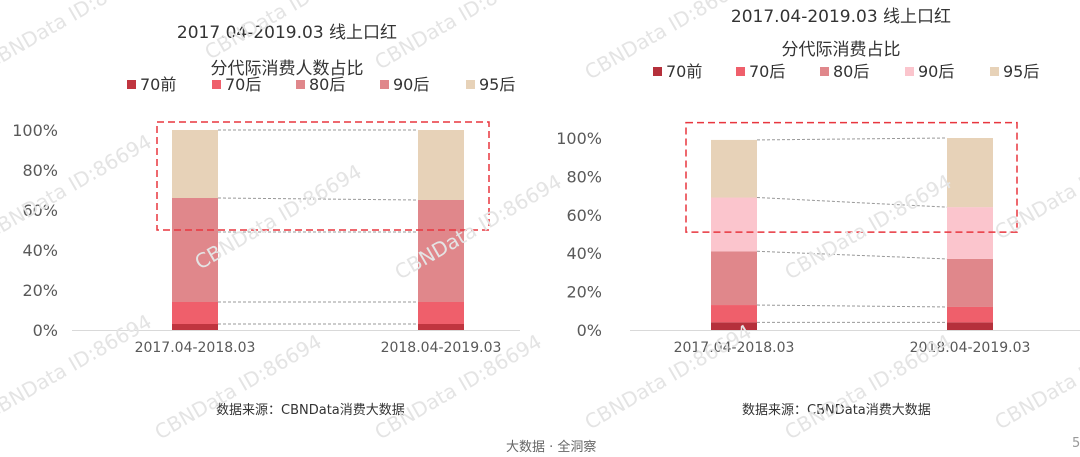 The width and height of the screenshot is (1080, 457). Describe the element at coordinates (310, 410) in the screenshot. I see `source-note-left: 数据来源：CBNData消费大数据` at that location.